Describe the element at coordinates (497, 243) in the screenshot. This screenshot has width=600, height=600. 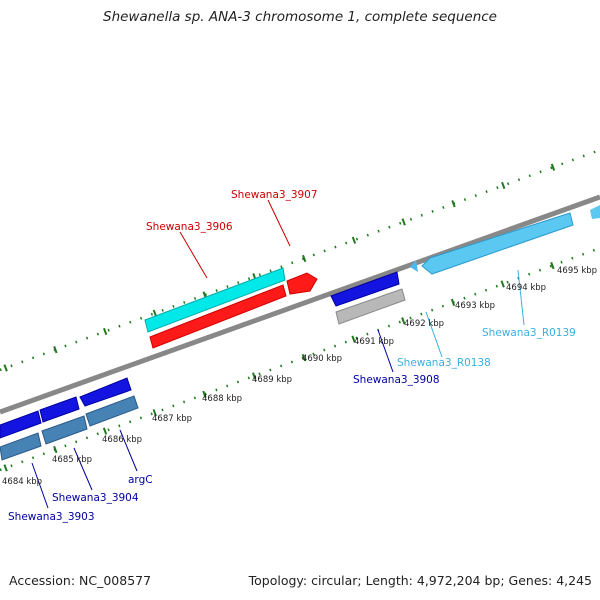
I see `rna-shewana3-r0139` at that location.